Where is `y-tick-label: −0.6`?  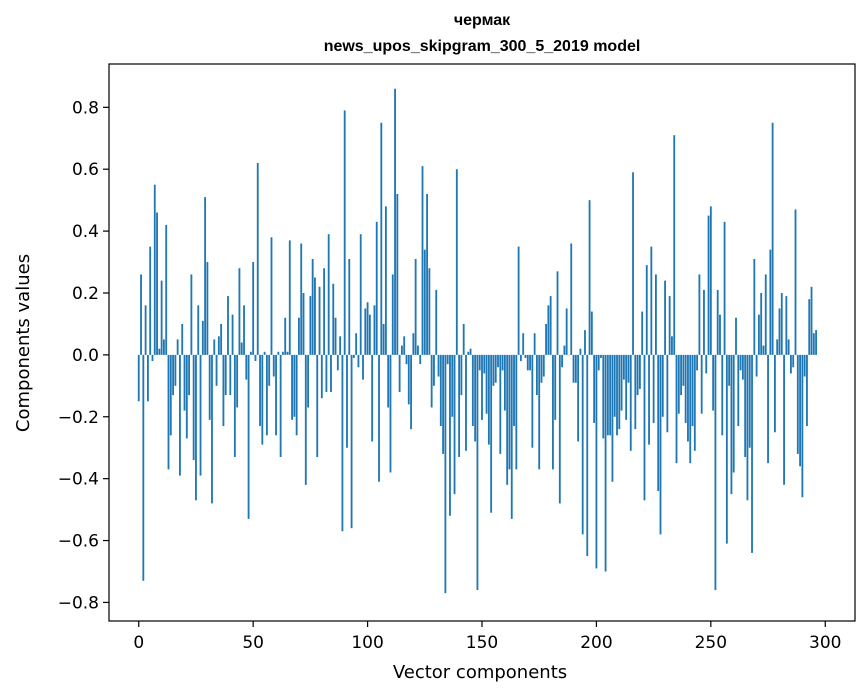 y-tick-label: −0.6 is located at coordinates (78, 542).